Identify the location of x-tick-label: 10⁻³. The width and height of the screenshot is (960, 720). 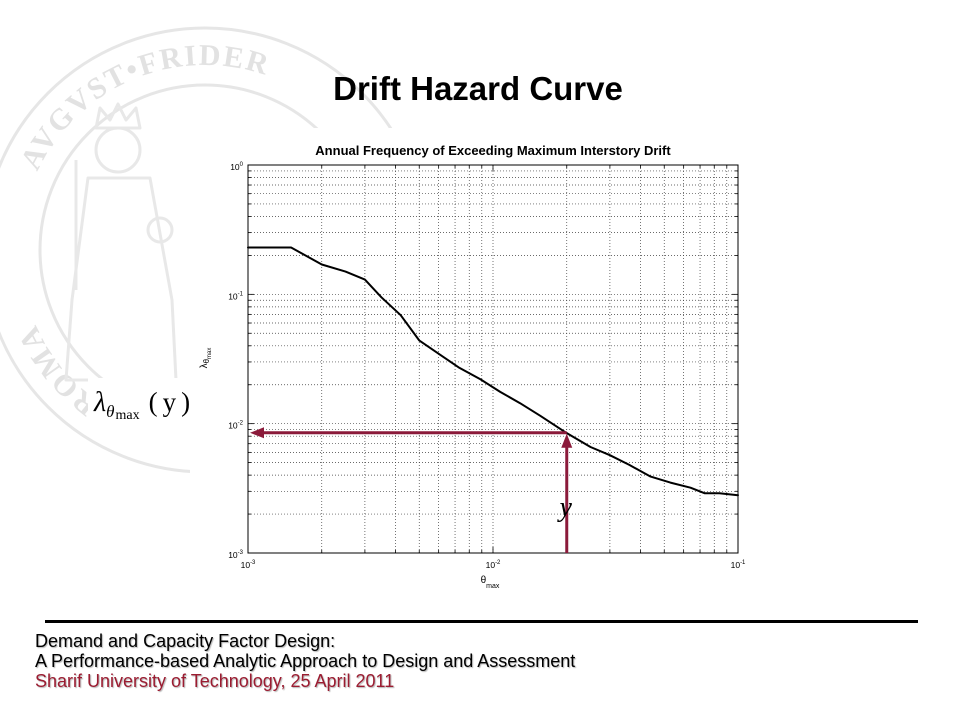
(248, 565).